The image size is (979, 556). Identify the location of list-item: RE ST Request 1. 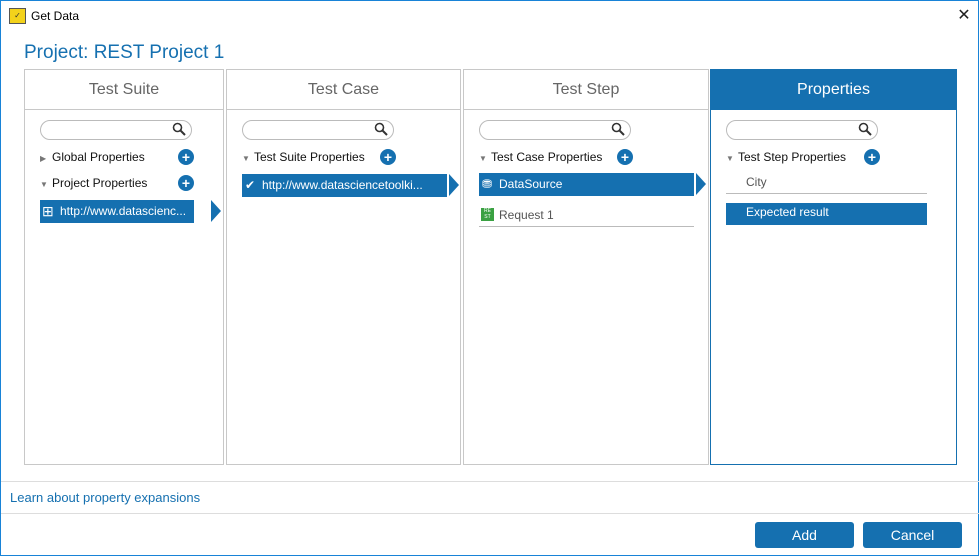
(586, 215).